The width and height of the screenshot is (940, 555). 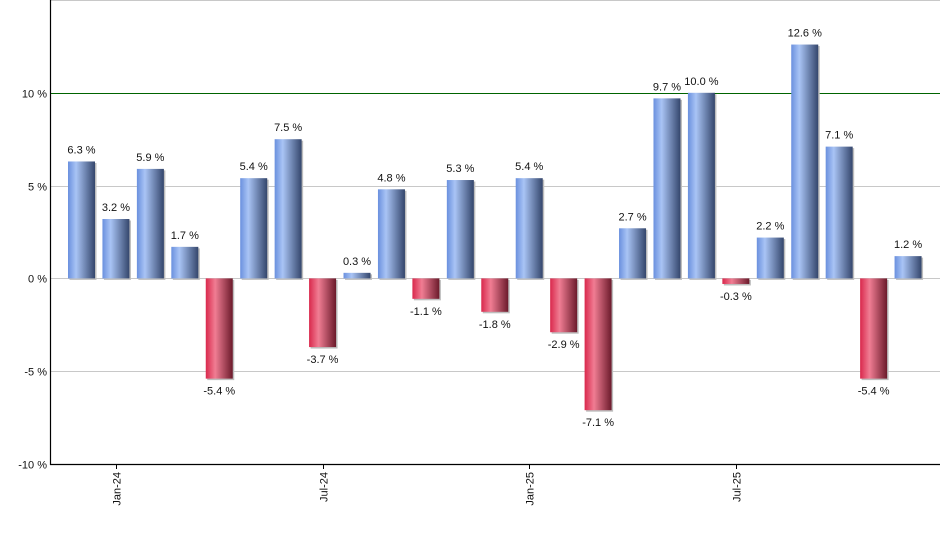 What do you see at coordinates (37, 188) in the screenshot?
I see `y-tick-label: 5 %` at bounding box center [37, 188].